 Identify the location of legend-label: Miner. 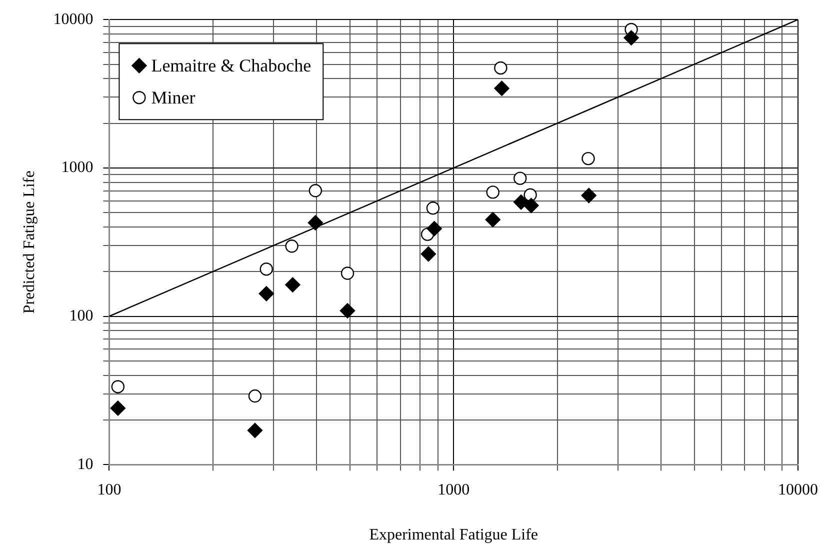
(173, 97).